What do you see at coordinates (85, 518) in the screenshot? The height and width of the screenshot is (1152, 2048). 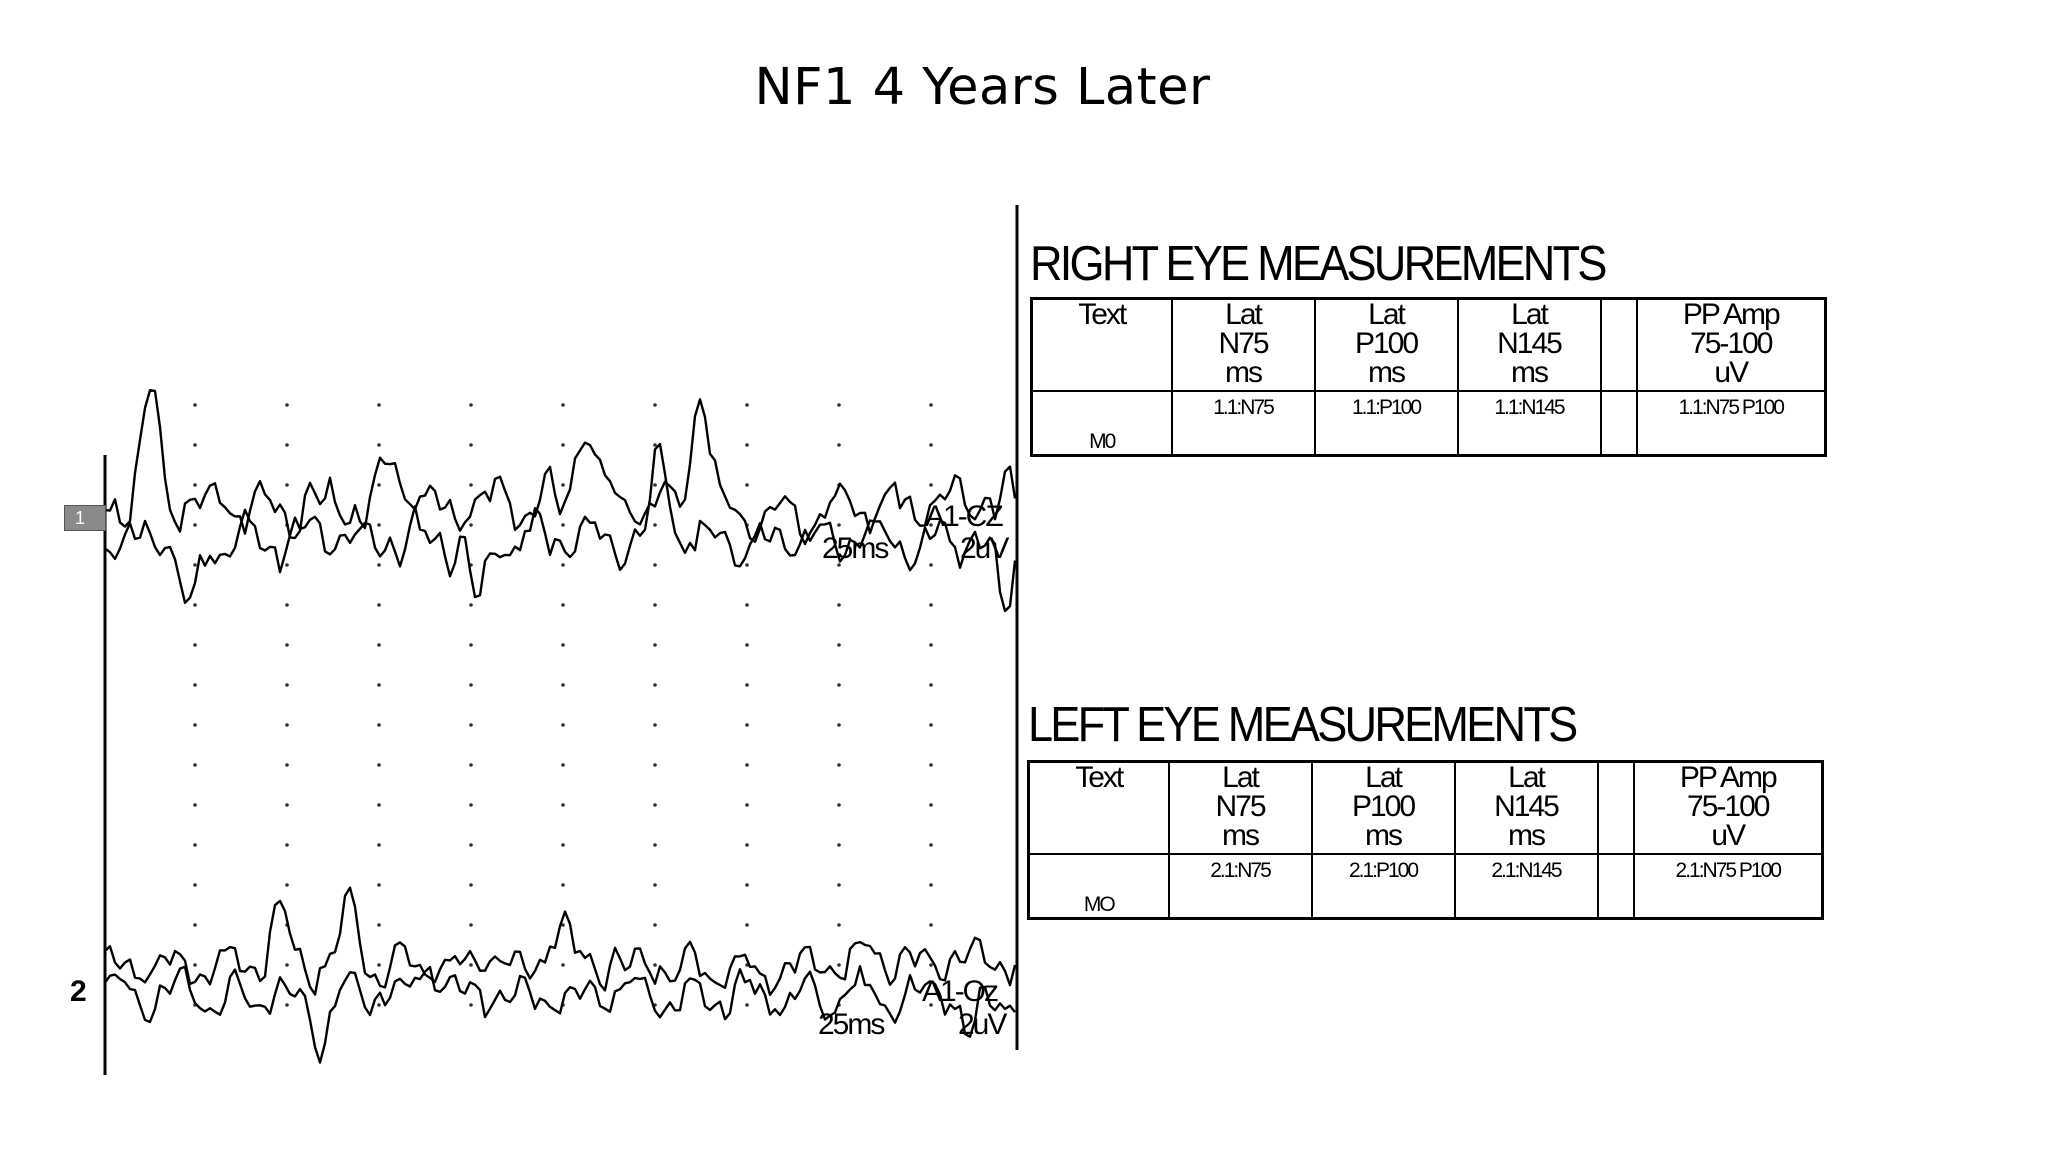 I see `channel-1-marker: 1` at bounding box center [85, 518].